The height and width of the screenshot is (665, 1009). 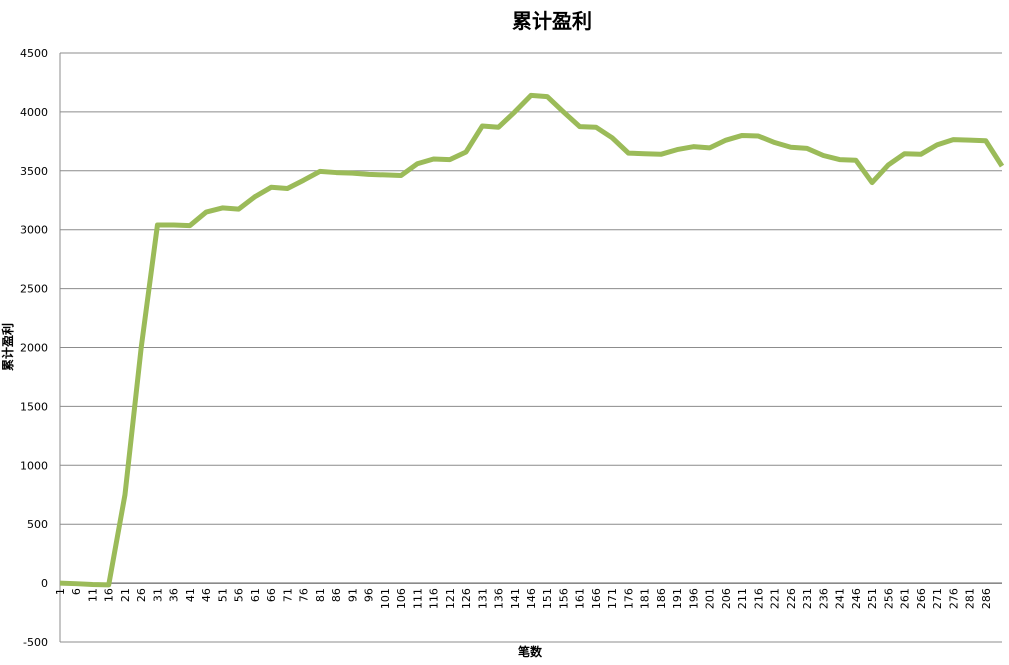 What do you see at coordinates (222, 595) in the screenshot?
I see `x-tick-label: 51` at bounding box center [222, 595].